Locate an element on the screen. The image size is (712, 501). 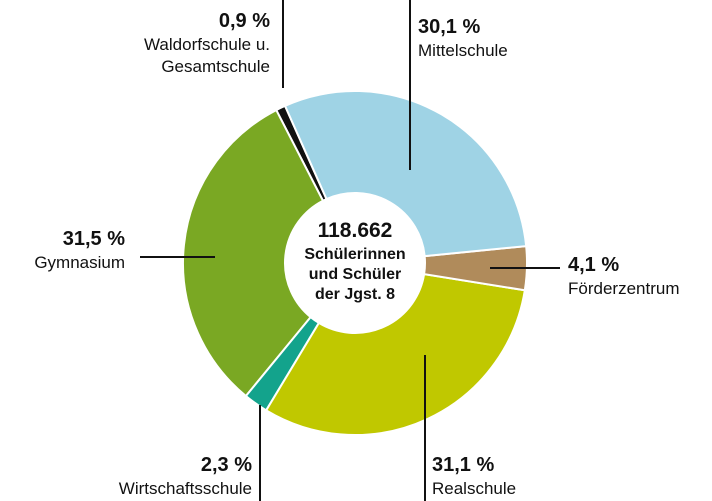
value-label: 0,9 % is located at coordinates (244, 21).